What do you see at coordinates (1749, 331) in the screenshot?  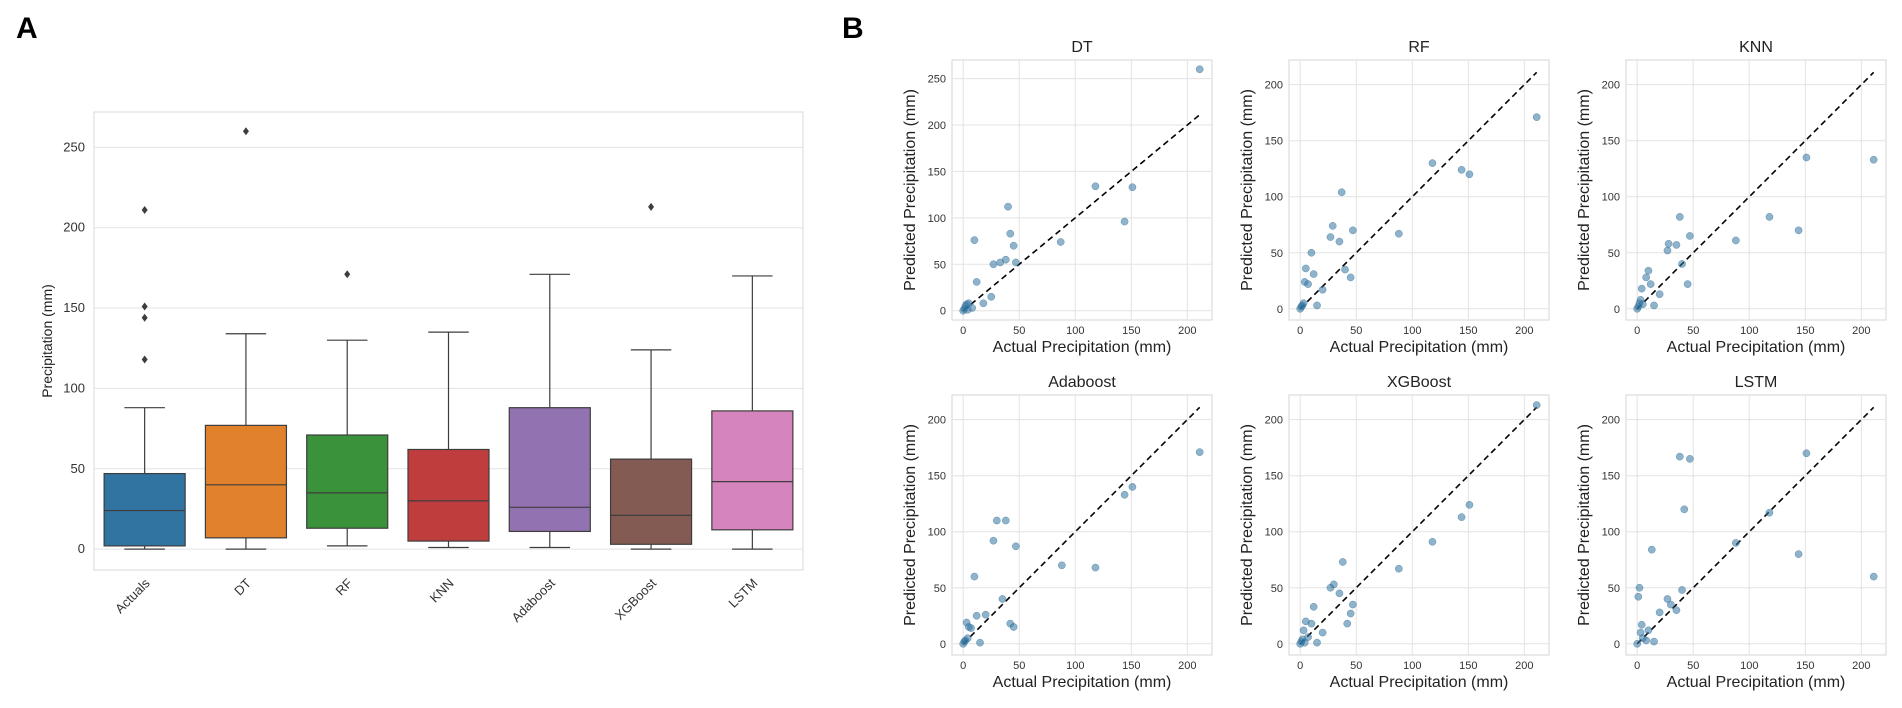 I see `x-tick-label: 100` at bounding box center [1749, 331].